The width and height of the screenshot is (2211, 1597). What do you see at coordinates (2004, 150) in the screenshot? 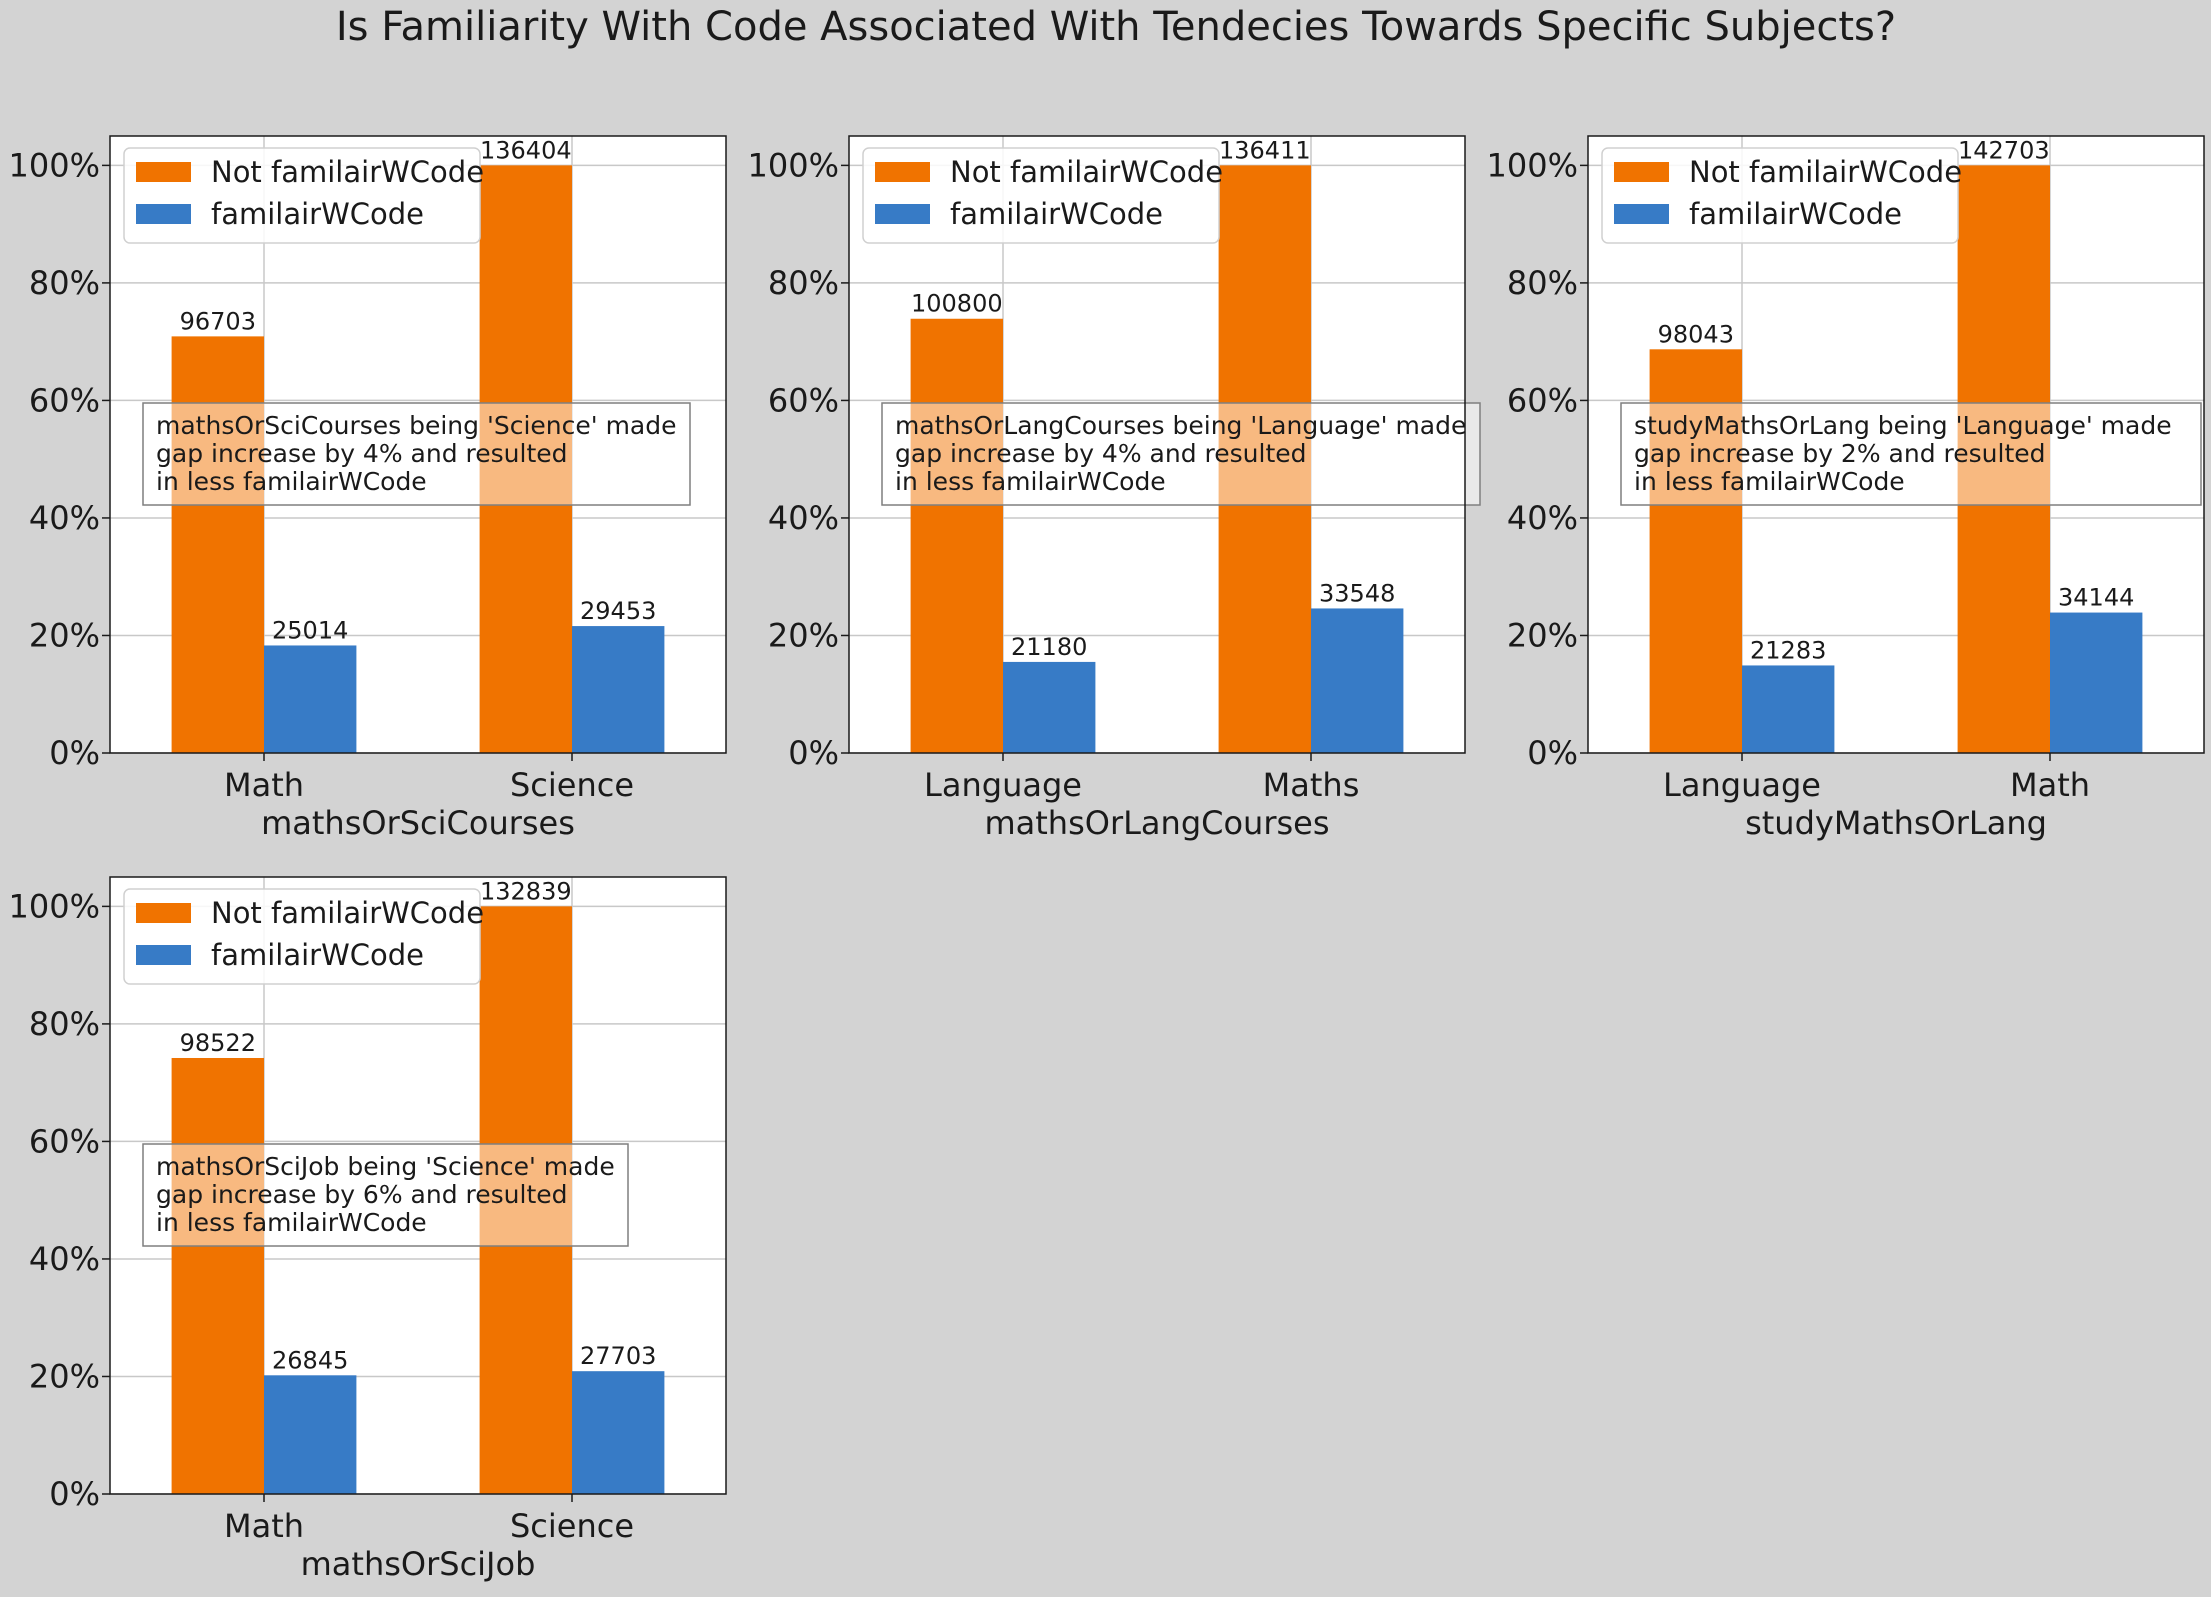
I see `bar-value-label: 142703` at bounding box center [2004, 150].